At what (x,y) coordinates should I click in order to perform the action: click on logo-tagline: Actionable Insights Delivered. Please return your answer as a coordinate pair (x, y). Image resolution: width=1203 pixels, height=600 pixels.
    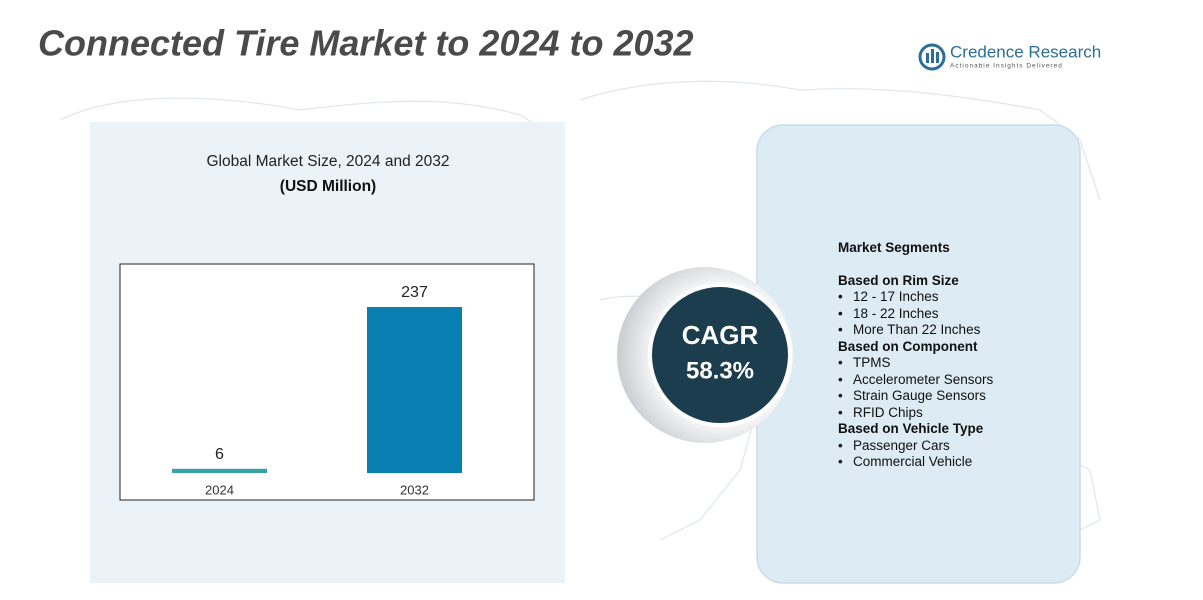
    Looking at the image, I should click on (1006, 66).